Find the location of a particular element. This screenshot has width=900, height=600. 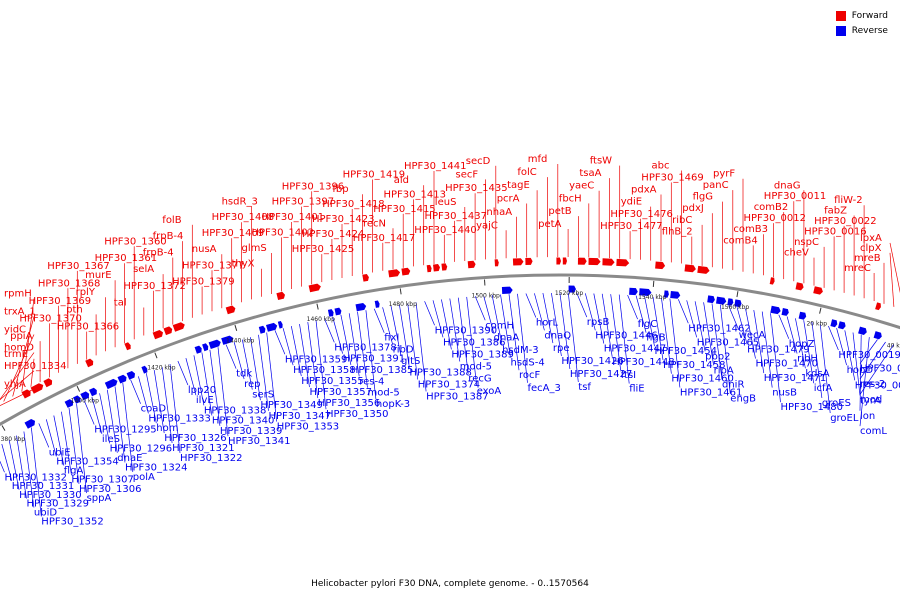

gene-label: pcrA is located at coordinates (508, 199).